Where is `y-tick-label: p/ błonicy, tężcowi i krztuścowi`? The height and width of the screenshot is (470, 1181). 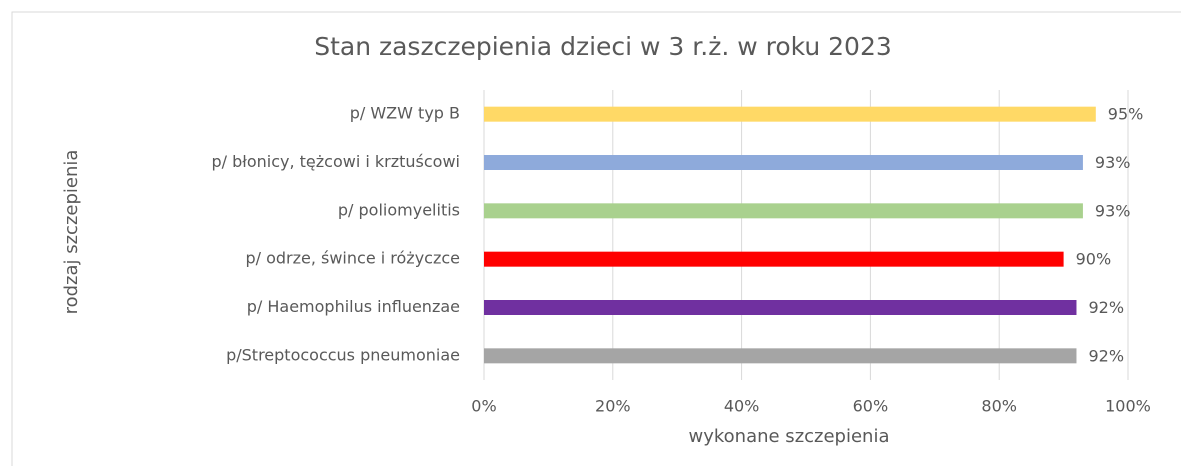
y-tick-label: p/ błonicy, tężcowi i krztuścowi is located at coordinates (335, 161).